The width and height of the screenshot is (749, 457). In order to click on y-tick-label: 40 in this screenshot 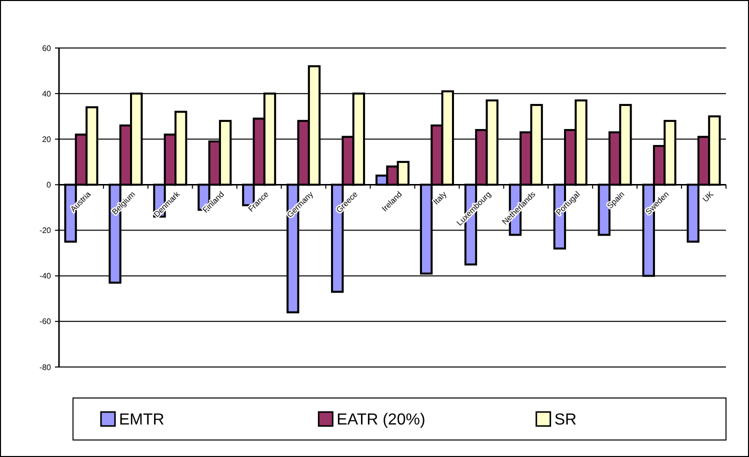, I will do `click(47, 93)`.